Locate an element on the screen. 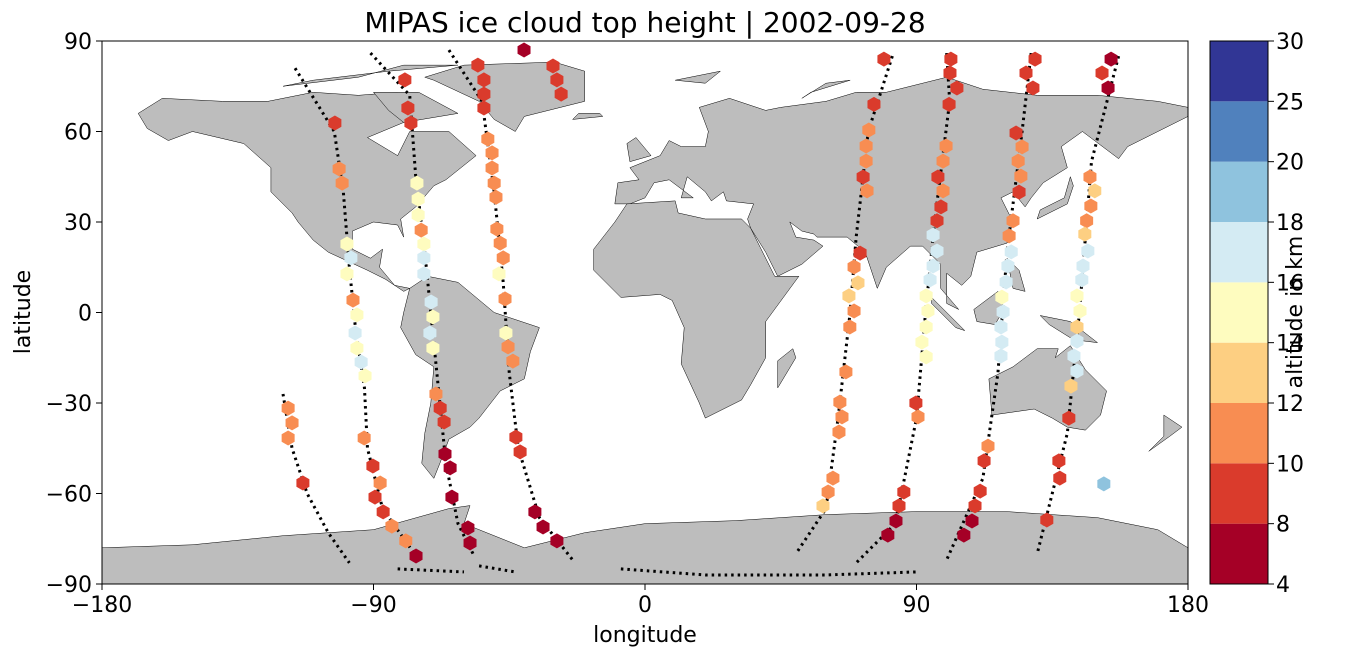  colorbar-label: altitude in km is located at coordinates (1295, 312).